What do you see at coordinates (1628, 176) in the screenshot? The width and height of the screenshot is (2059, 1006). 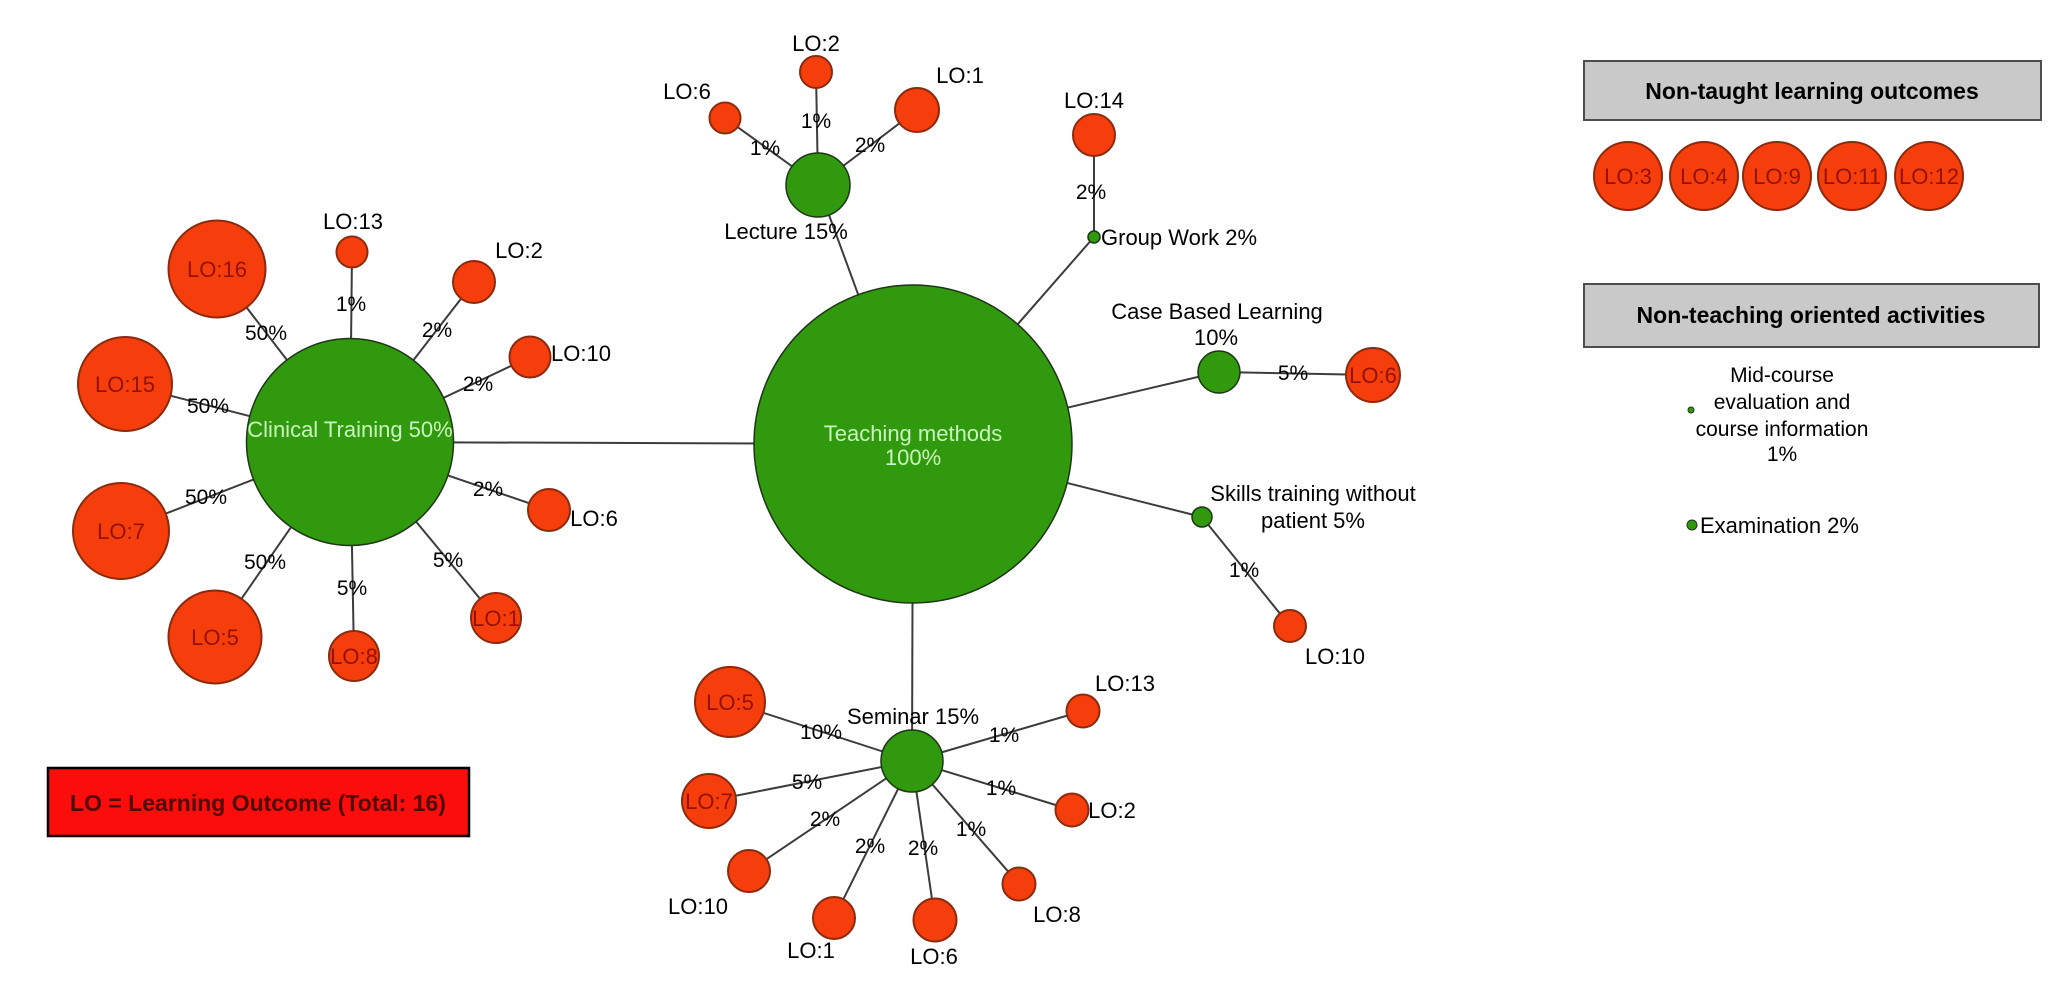 I see `svg-text: LO:3` at bounding box center [1628, 176].